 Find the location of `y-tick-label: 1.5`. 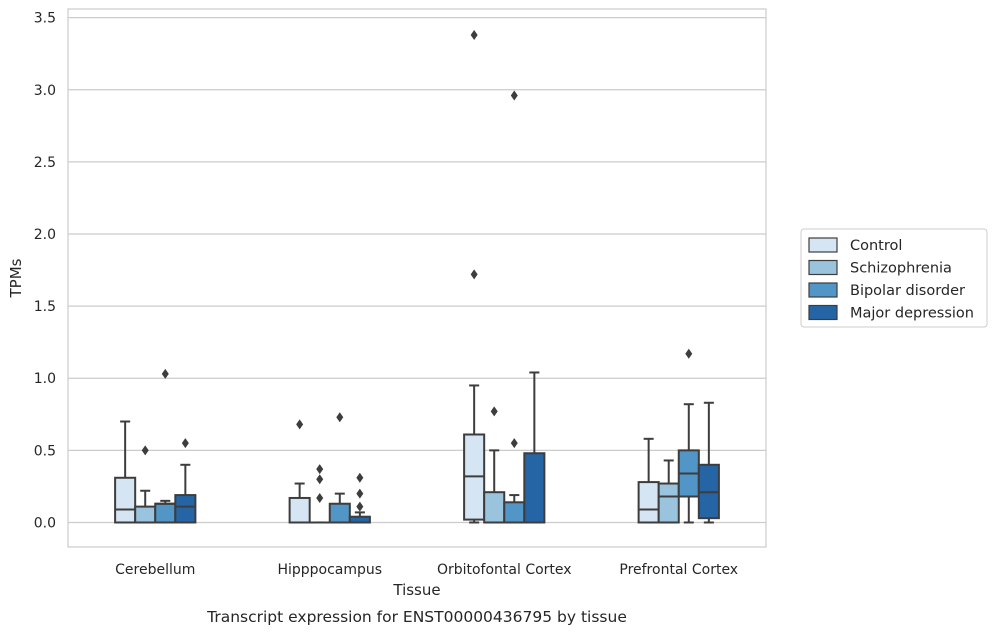

y-tick-label: 1.5 is located at coordinates (45, 307).